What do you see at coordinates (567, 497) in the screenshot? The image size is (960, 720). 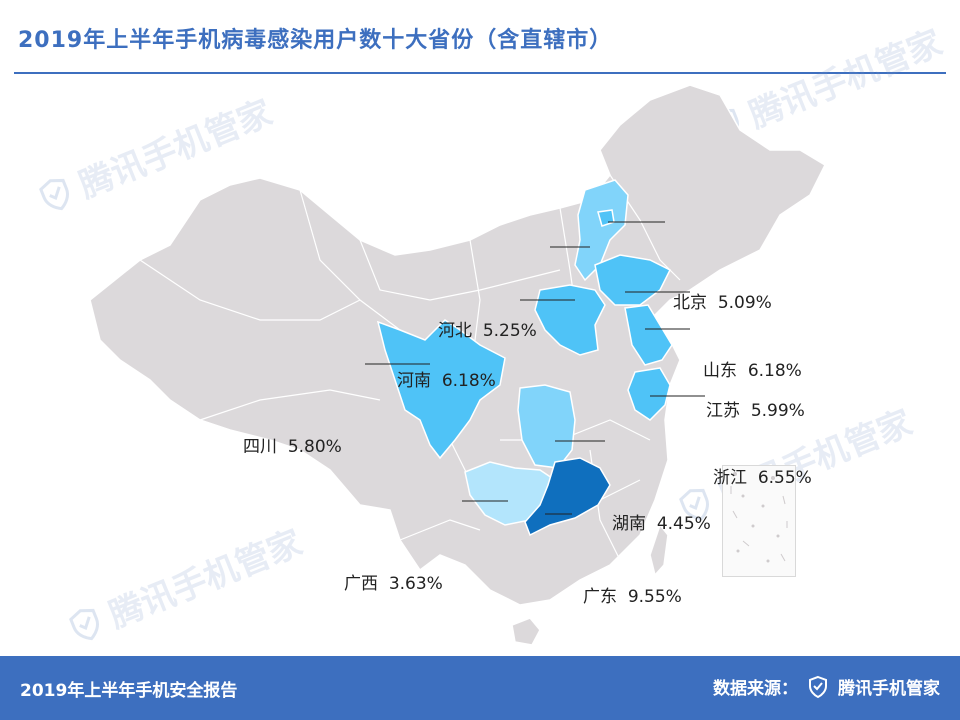 I see `province-guangdong` at bounding box center [567, 497].